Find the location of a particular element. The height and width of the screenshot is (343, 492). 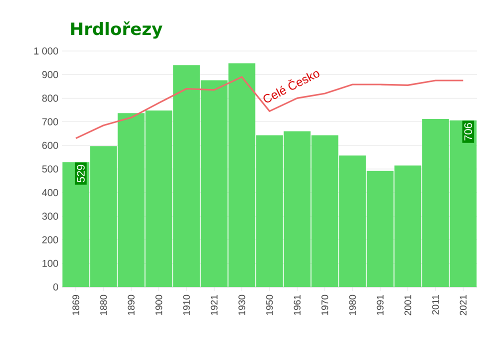

x-tick-label: 1930 is located at coordinates (242, 304).